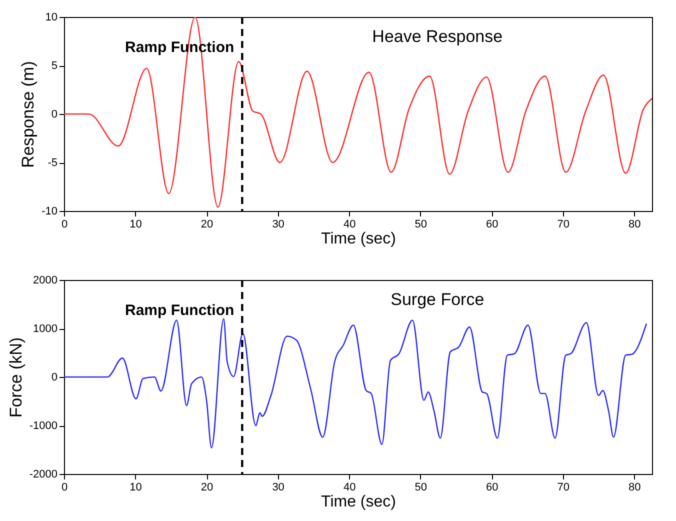 This screenshot has width=676, height=521. I want to click on y-tick-label: -2000, so click(43, 474).